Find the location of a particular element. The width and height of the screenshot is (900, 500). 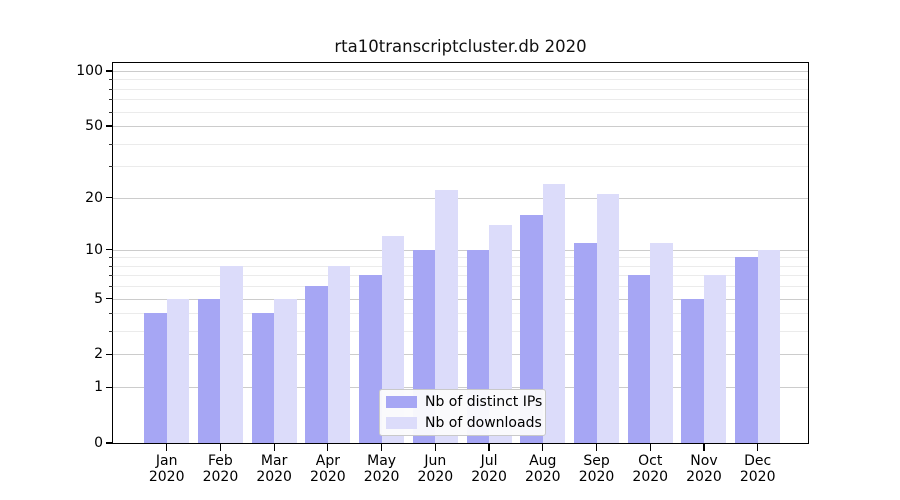

legend-row-downloads: Nb of downloads is located at coordinates (465, 423).